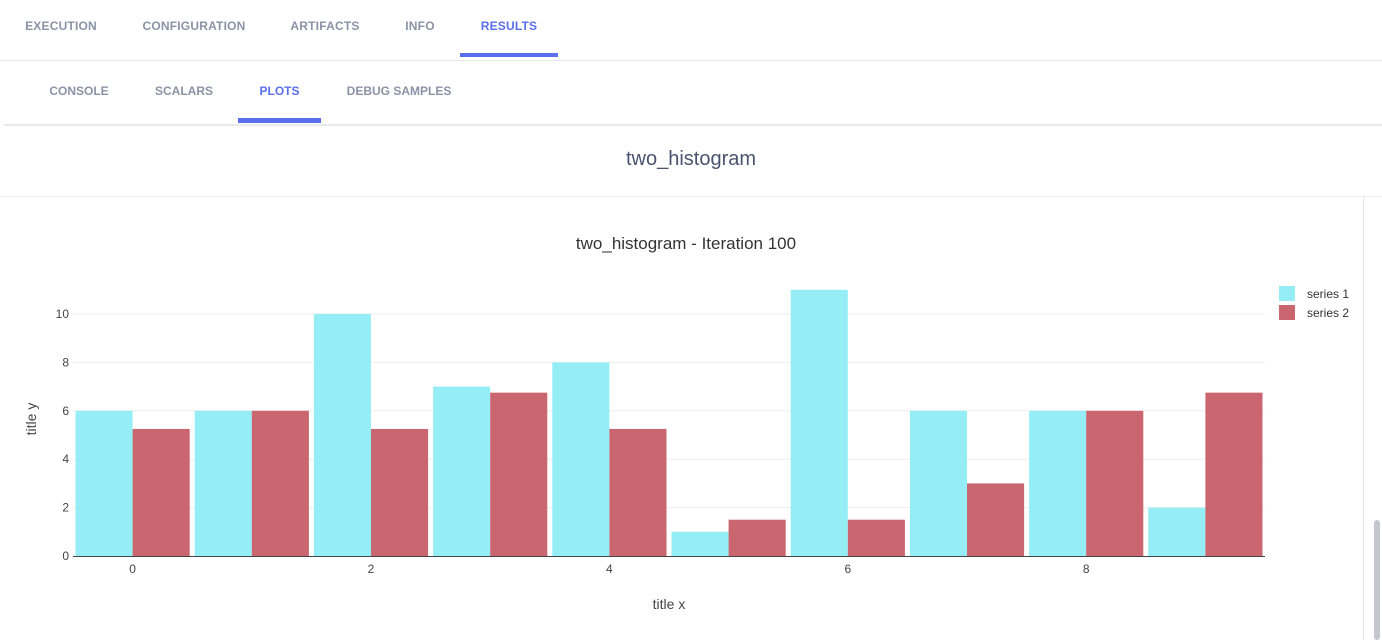 The height and width of the screenshot is (640, 1382). I want to click on y-tick-label-6: 6, so click(65, 411).